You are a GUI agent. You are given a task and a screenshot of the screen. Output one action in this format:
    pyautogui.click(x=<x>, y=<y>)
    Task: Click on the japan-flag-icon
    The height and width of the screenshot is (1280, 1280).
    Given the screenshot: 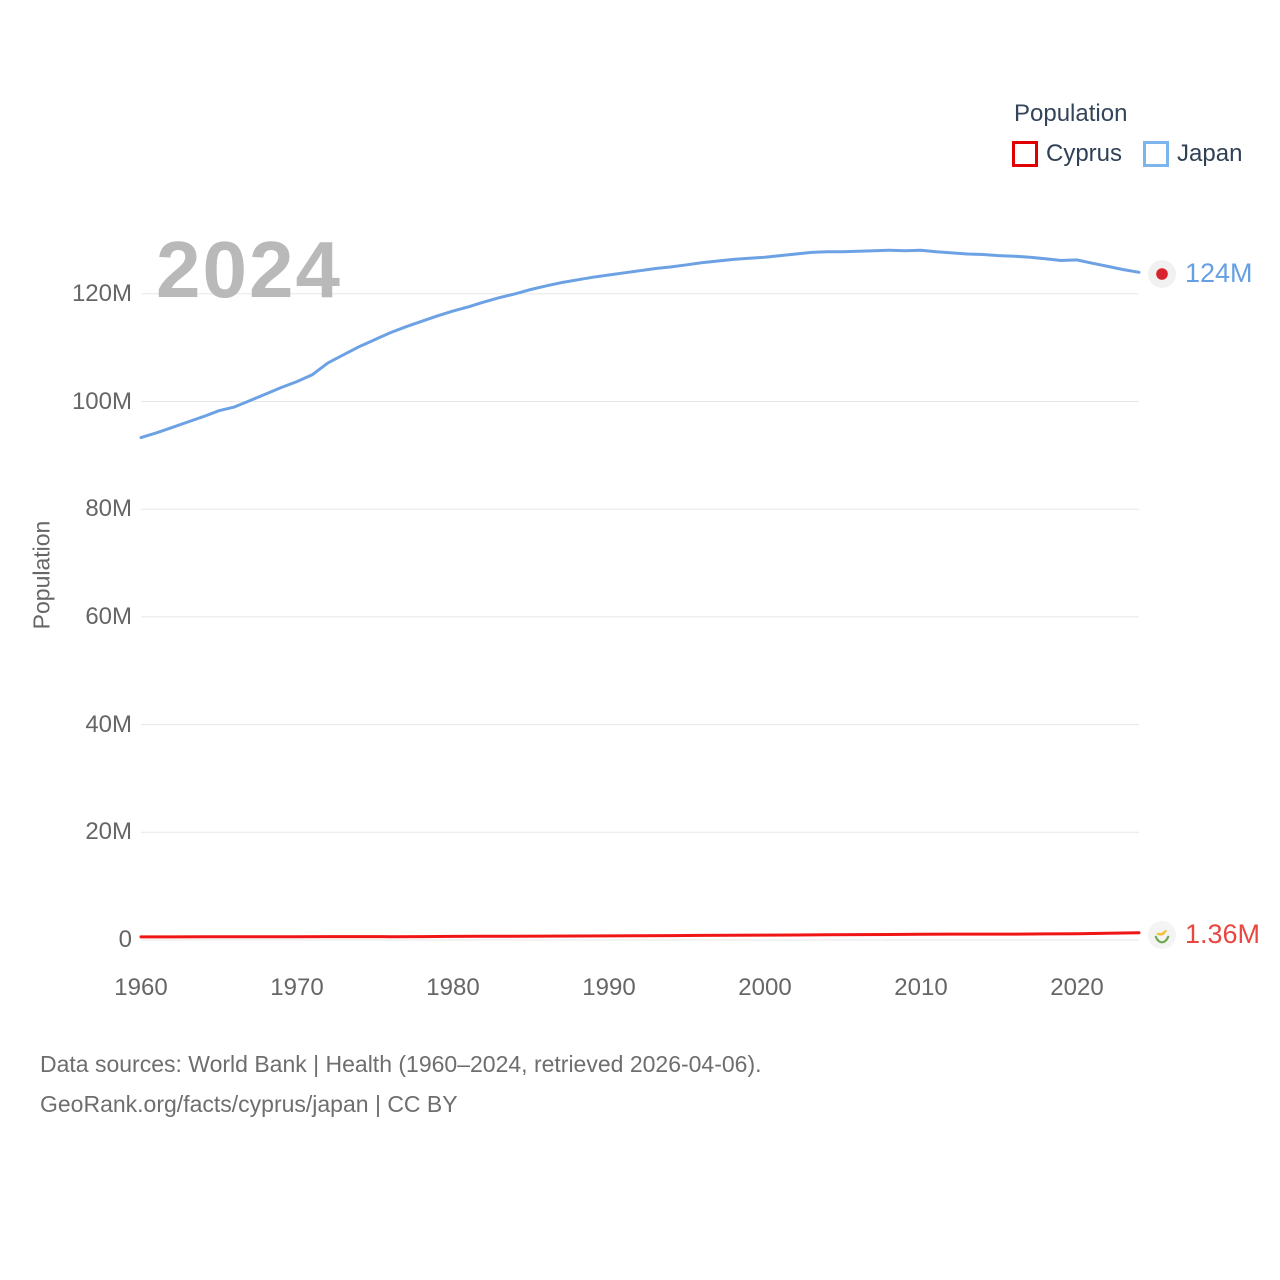 What is the action you would take?
    pyautogui.click(x=1162, y=273)
    